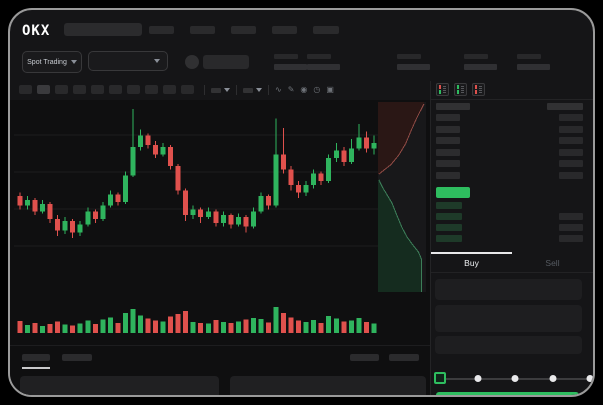 The image size is (603, 405). Describe the element at coordinates (328, 385) in the screenshot. I see `bottom-panel-right` at that location.